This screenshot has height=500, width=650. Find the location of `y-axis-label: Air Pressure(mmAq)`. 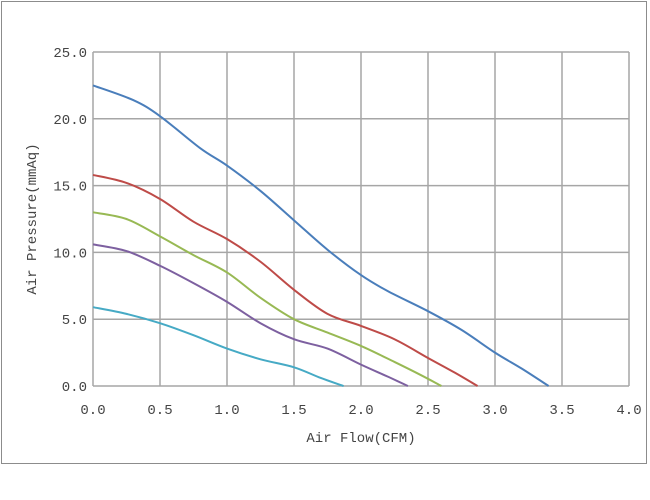

y-axis-label: Air Pressure(mmAq) is located at coordinates (33, 218).